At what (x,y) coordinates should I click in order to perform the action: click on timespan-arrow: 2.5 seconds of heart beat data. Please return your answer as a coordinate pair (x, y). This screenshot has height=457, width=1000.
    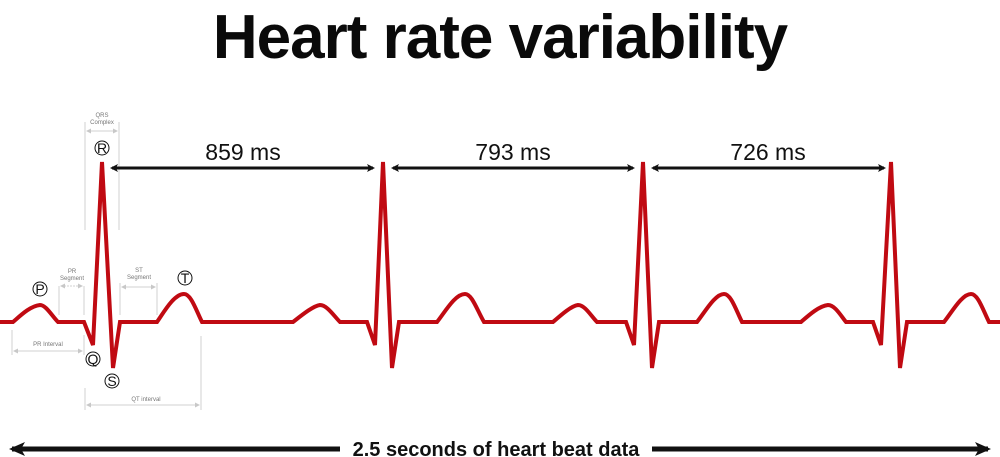
    Looking at the image, I should click on (500, 448).